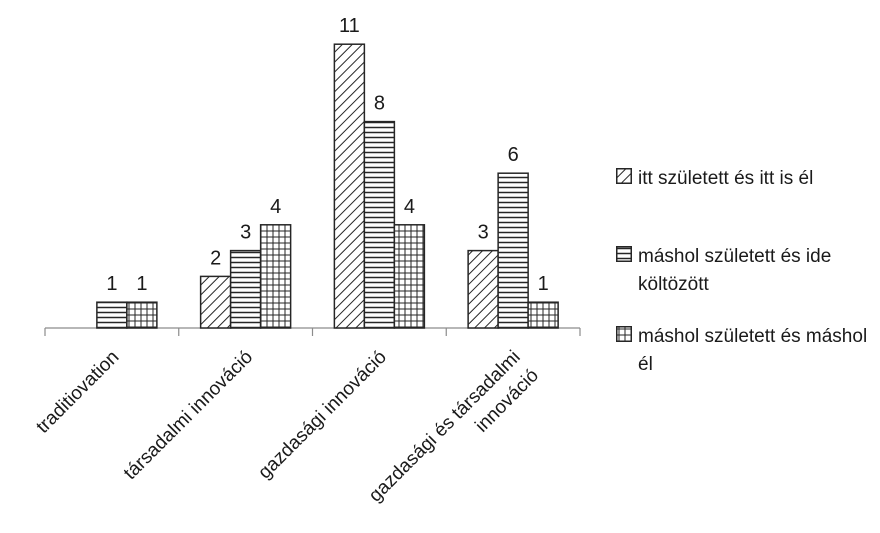 This screenshot has height=533, width=880. Describe the element at coordinates (624, 254) in the screenshot. I see `legend-swatch-horizontal` at that location.